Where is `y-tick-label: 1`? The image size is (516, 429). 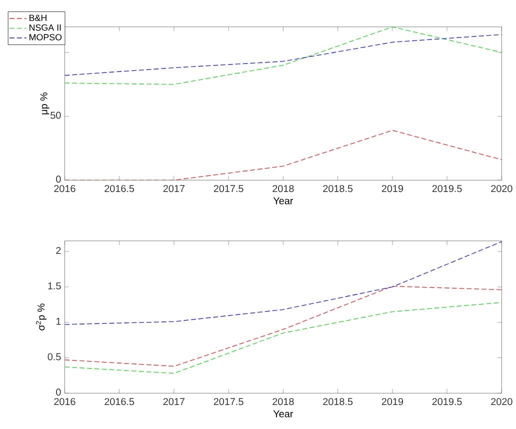
y-tick-label: 1 is located at coordinates (58, 321).